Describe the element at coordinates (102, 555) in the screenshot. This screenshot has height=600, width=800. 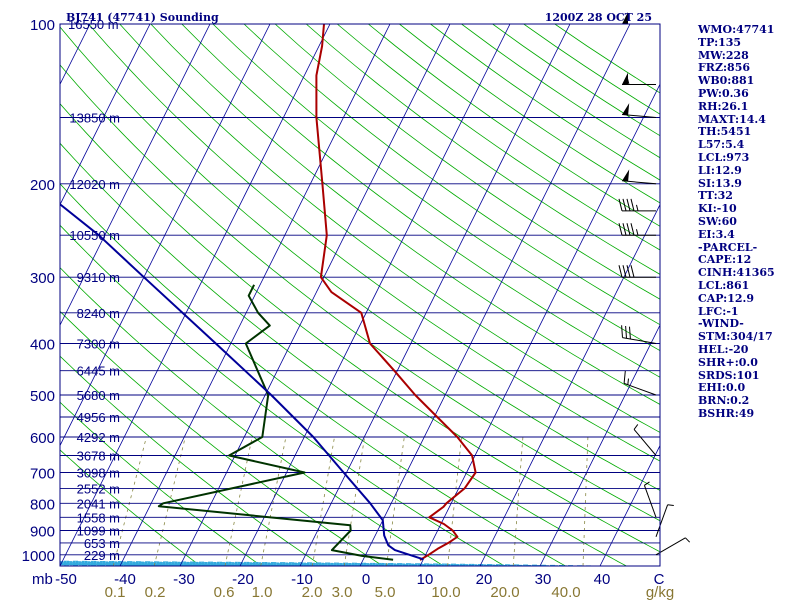
I see `height-label: 229 m` at that location.